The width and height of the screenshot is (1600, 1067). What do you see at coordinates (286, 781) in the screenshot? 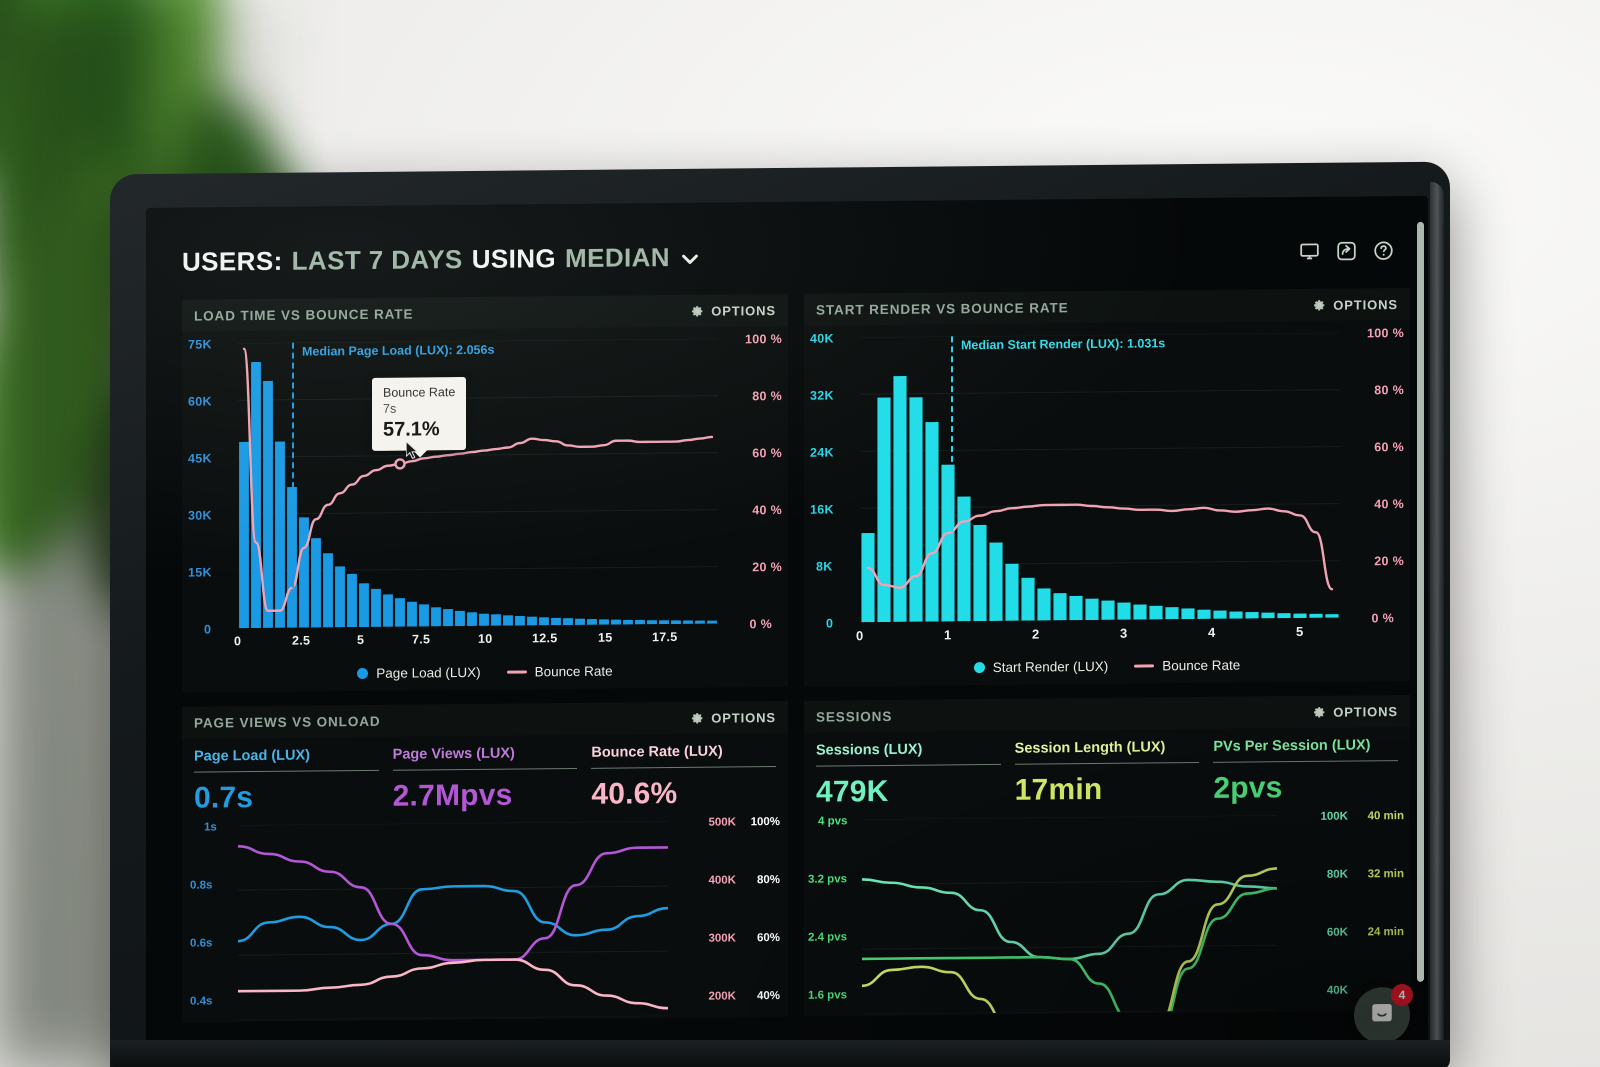
I see `metric-page-load: Page Load (LUX) 0.7s` at bounding box center [286, 781].